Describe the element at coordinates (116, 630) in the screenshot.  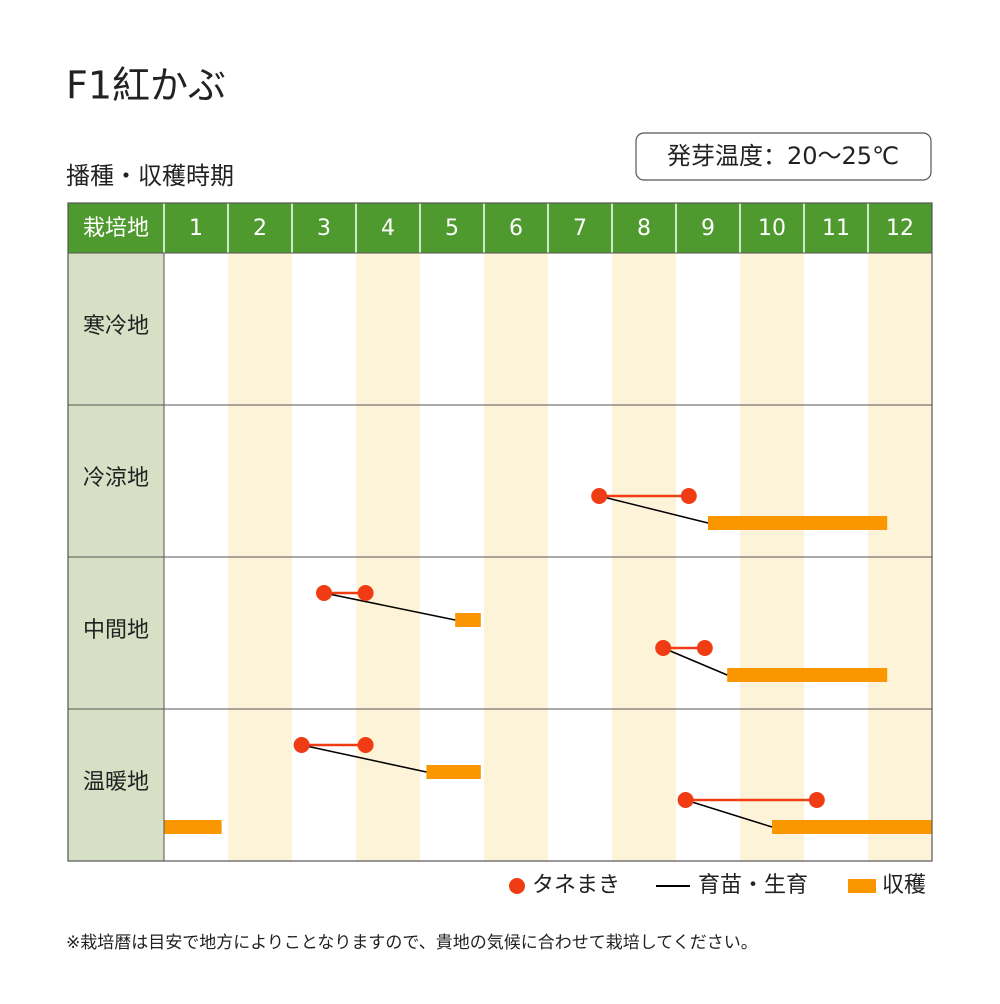
I see `region-label: 中間地` at that location.